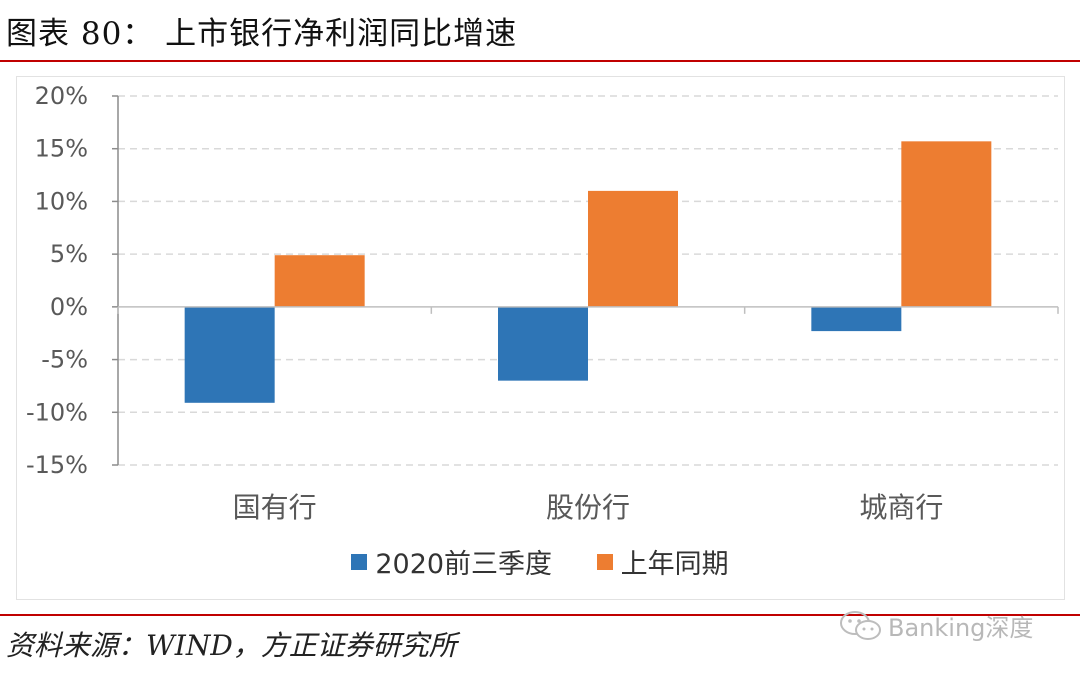 The width and height of the screenshot is (1080, 674). I want to click on bottom-rule, so click(540, 615).